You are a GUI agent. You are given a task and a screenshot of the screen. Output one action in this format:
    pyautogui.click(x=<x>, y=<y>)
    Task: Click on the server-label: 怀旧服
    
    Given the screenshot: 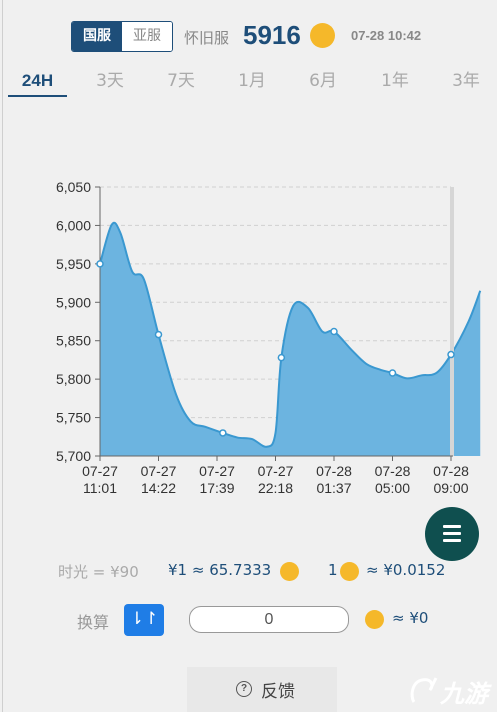 What is the action you would take?
    pyautogui.click(x=207, y=38)
    